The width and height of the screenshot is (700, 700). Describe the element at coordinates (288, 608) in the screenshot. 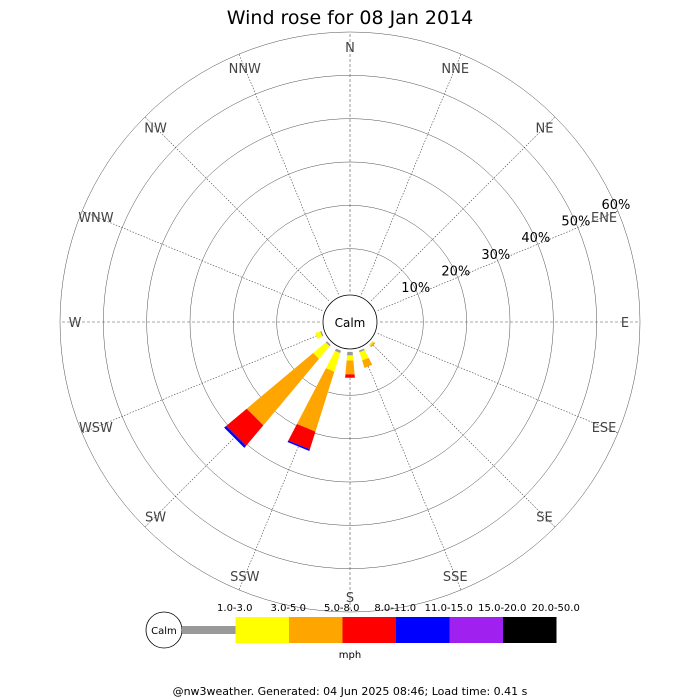

I see `legend-label: 3.0-5.0` at that location.